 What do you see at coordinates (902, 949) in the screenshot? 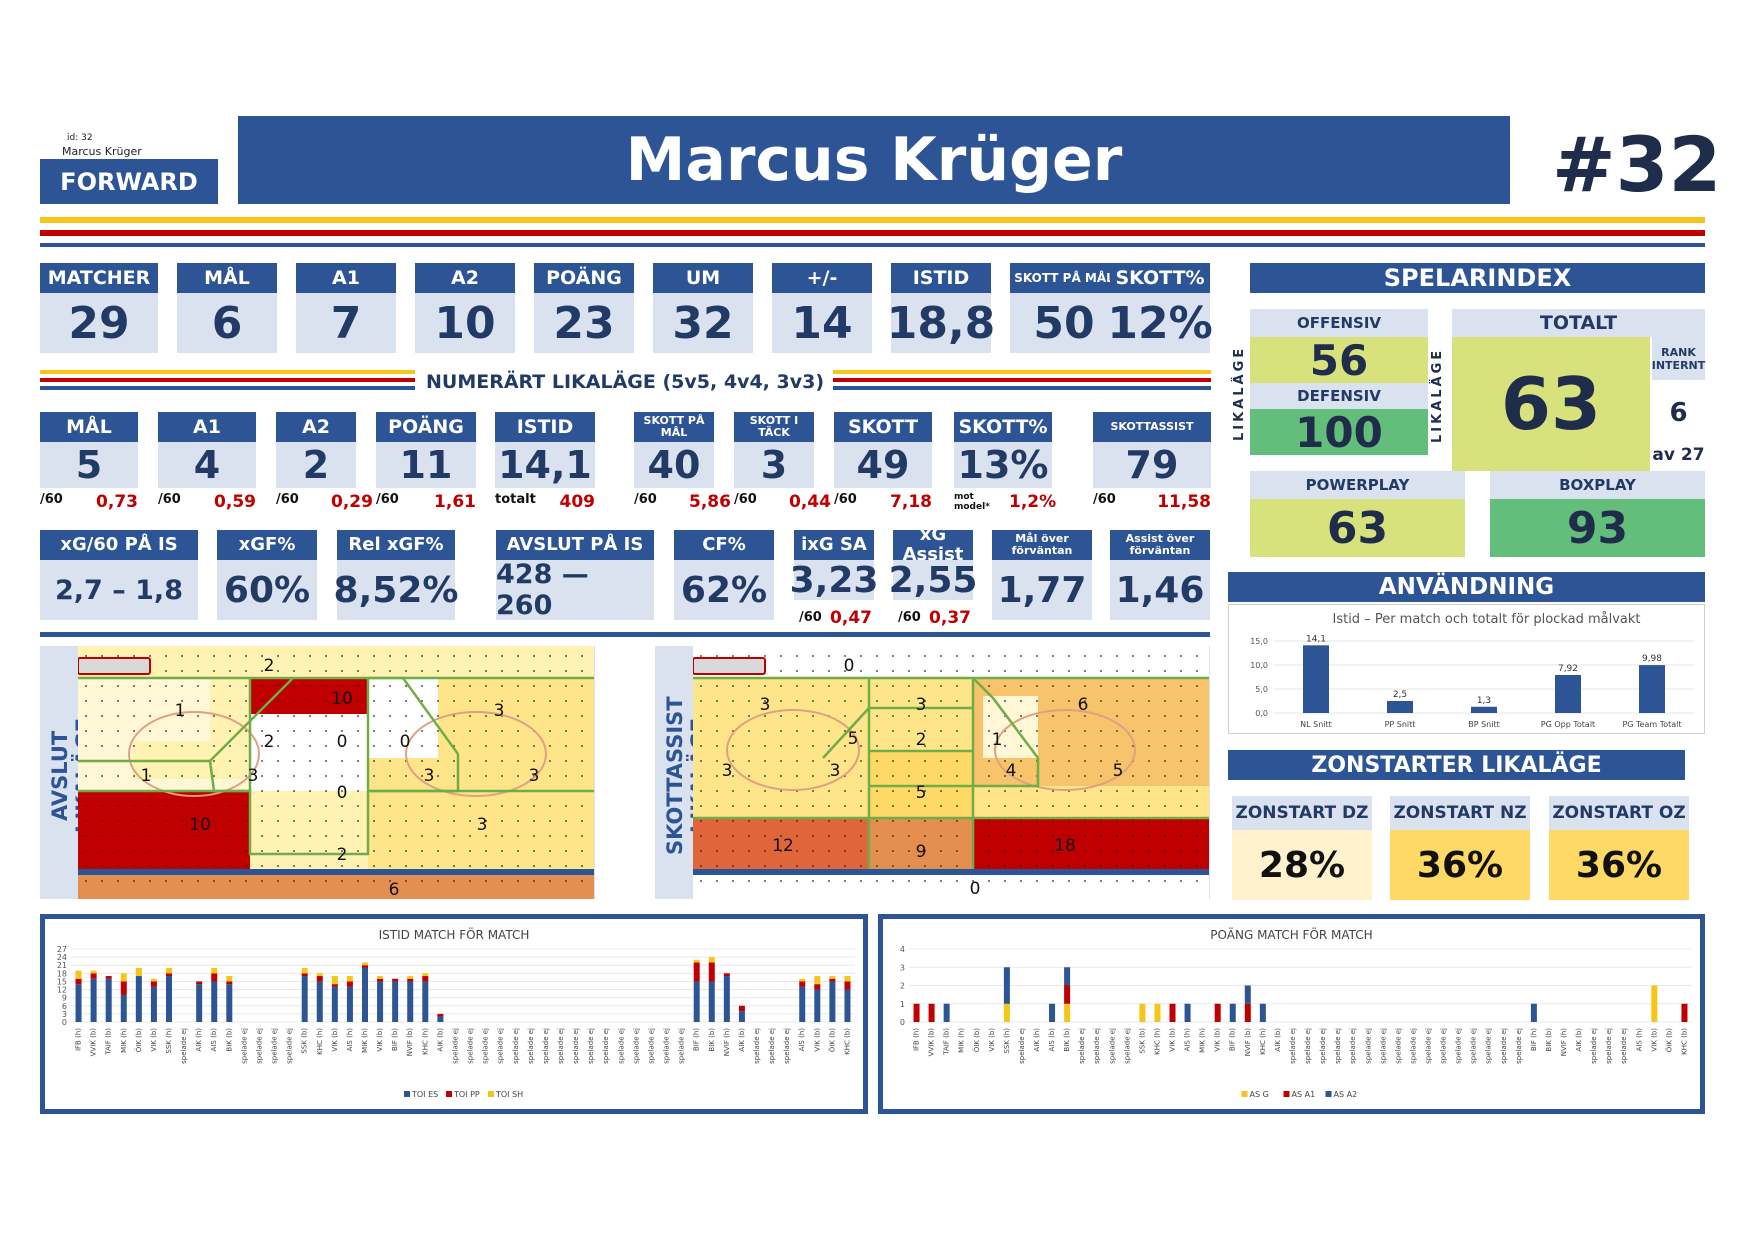
I see `match-y-tick: 4` at bounding box center [902, 949].